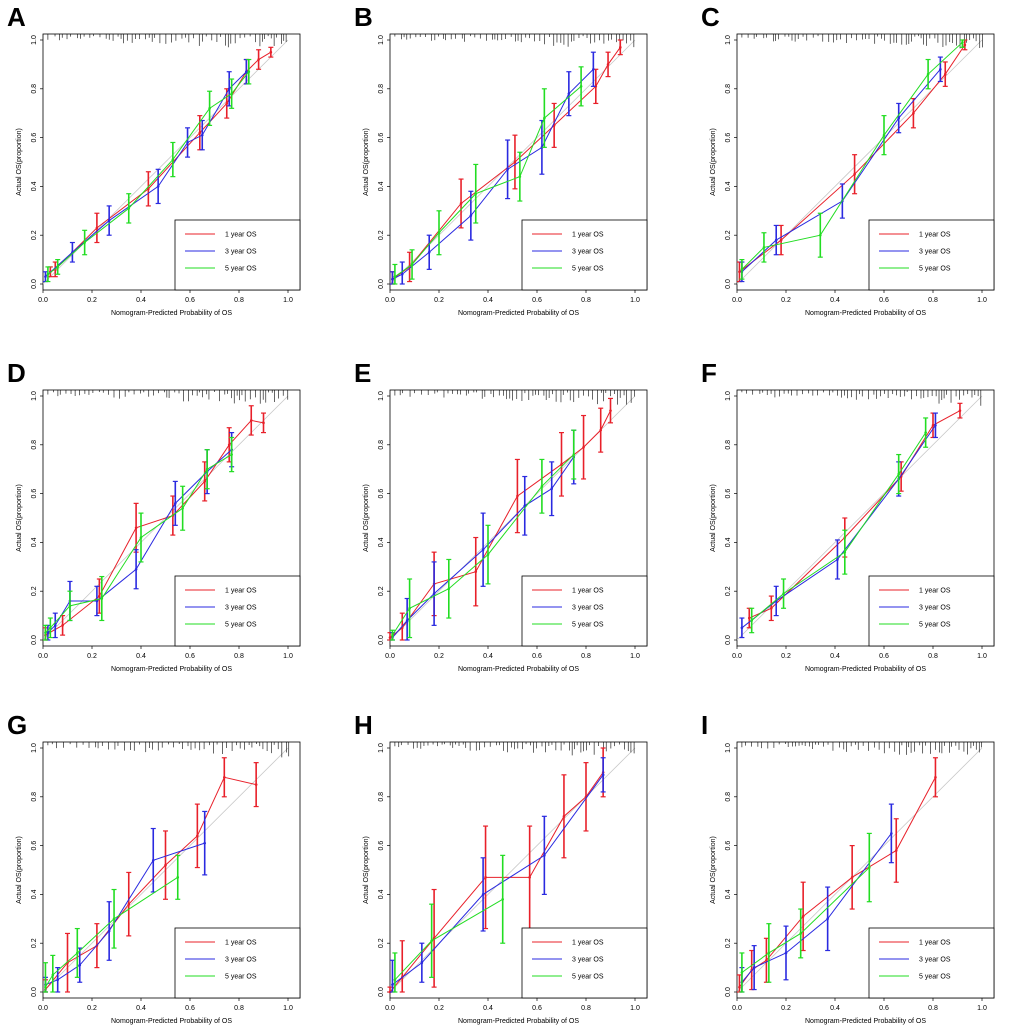  Describe the element at coordinates (517, 496) in the screenshot. I see `panel-e-data-point` at that location.